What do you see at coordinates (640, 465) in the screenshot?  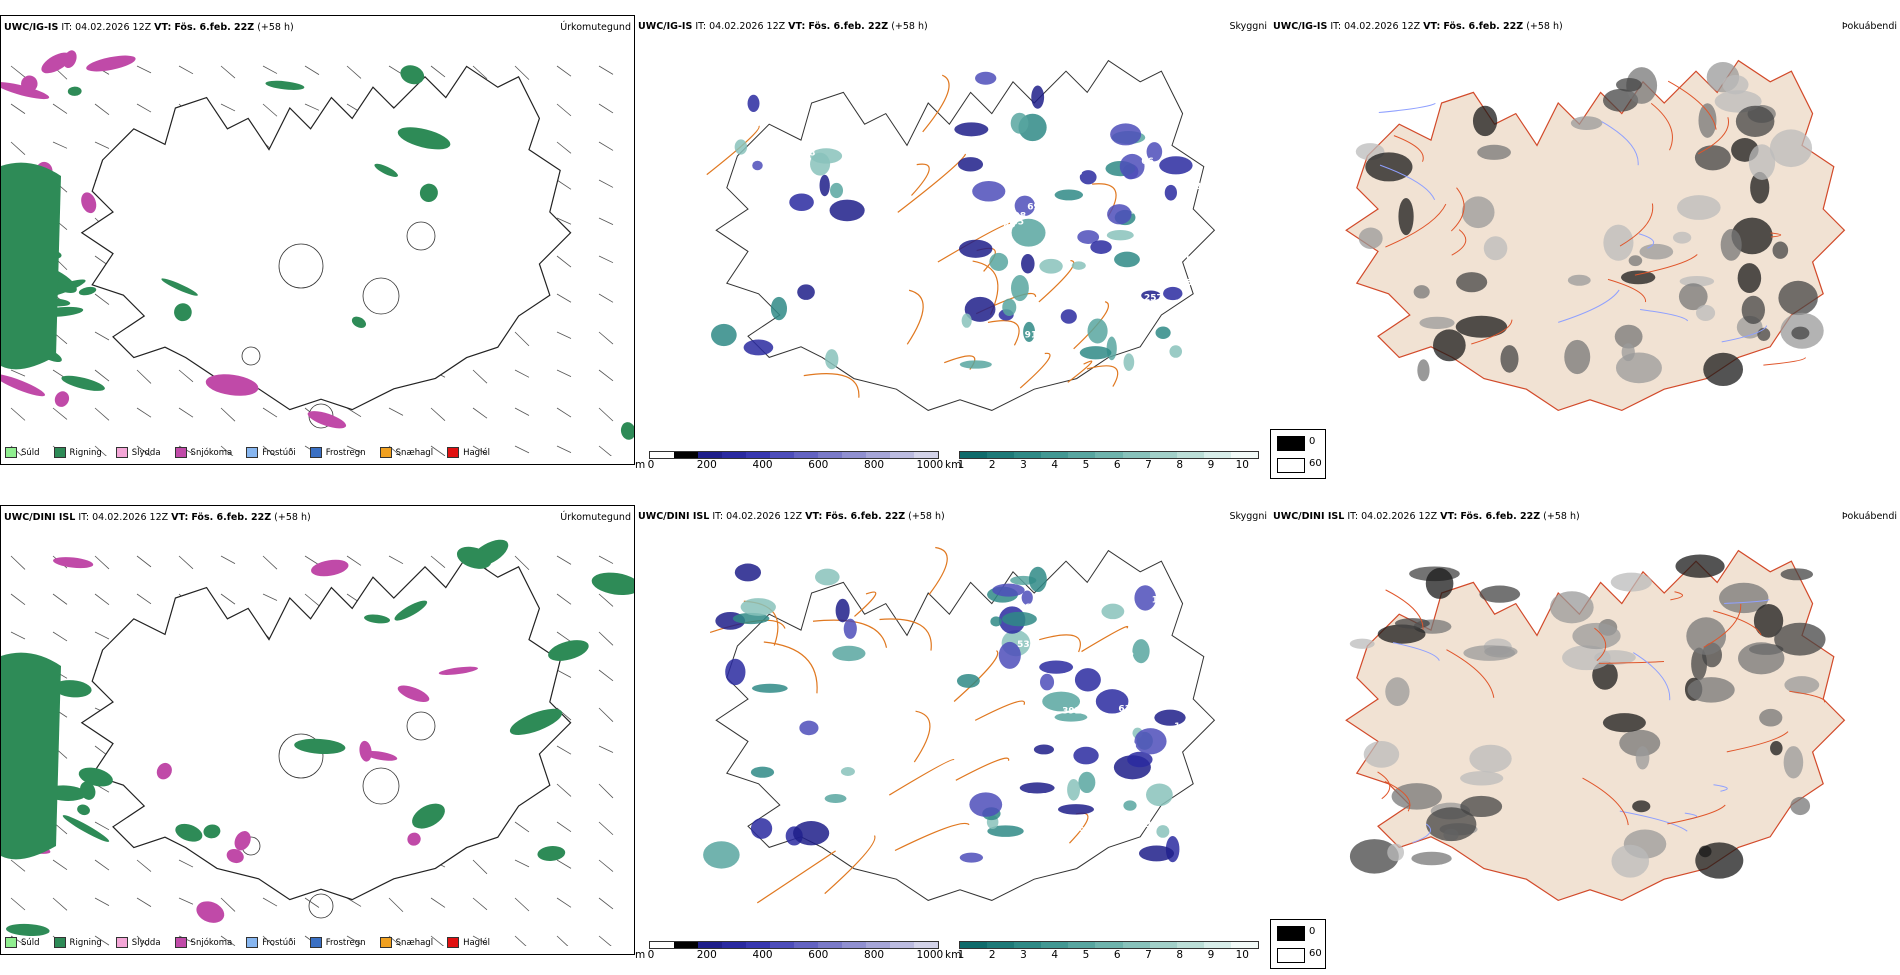 I see `colorbar-unit: m` at bounding box center [640, 465].